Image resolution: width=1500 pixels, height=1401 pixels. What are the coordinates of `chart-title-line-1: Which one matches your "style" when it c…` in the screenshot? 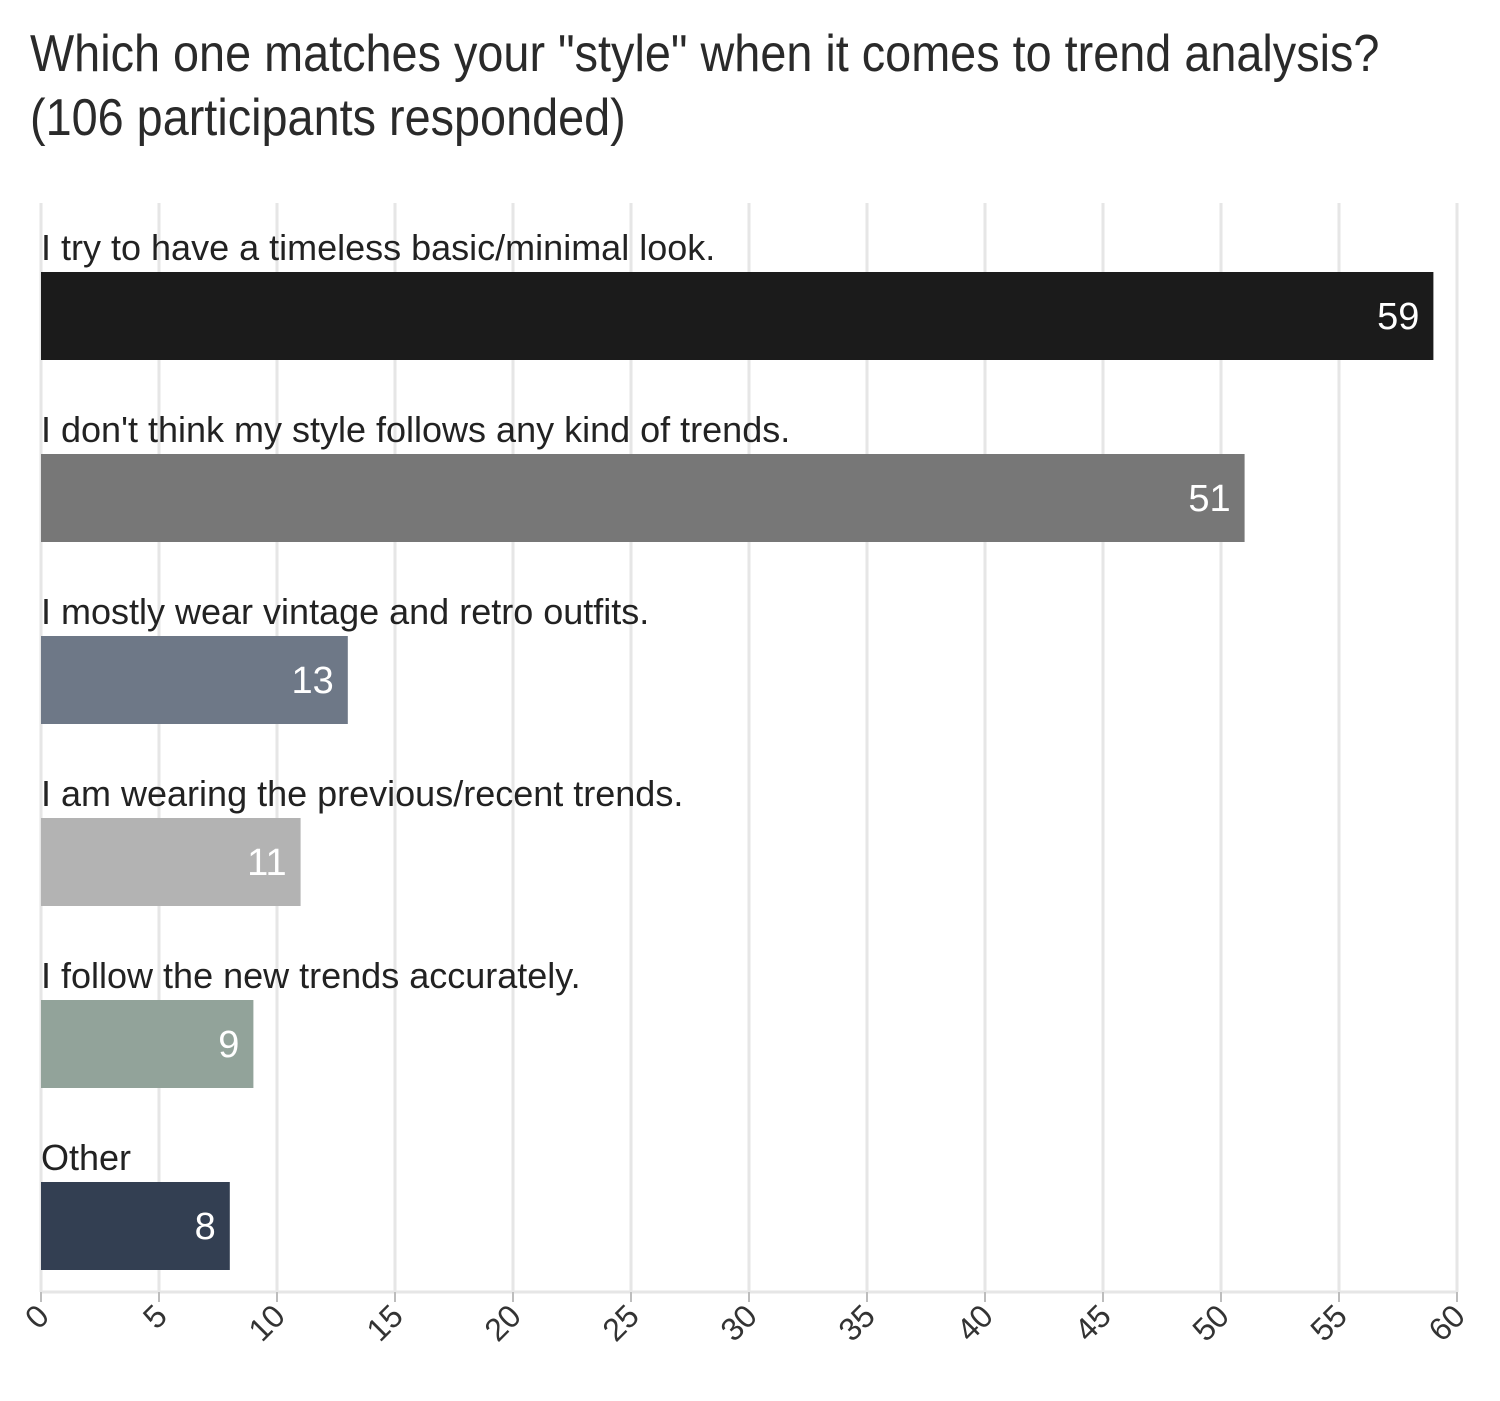 It's located at (705, 54).